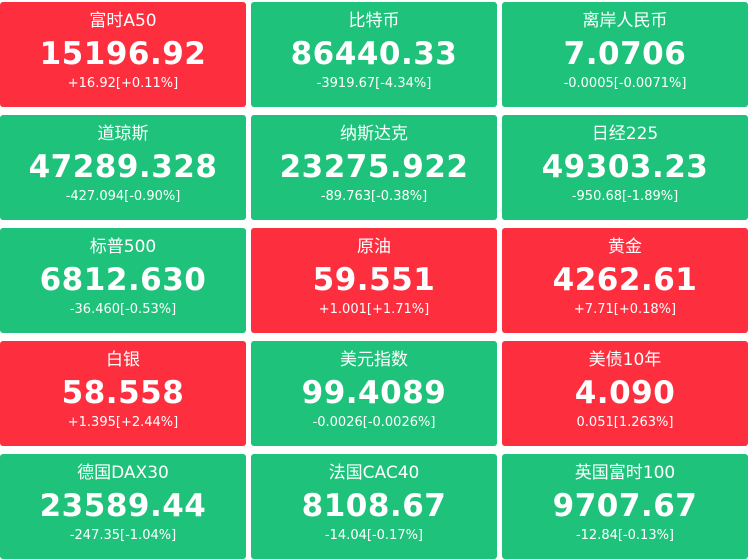 The width and height of the screenshot is (751, 559). Describe the element at coordinates (374, 309) in the screenshot. I see `quote-change: +1.001[+1.71%]` at that location.